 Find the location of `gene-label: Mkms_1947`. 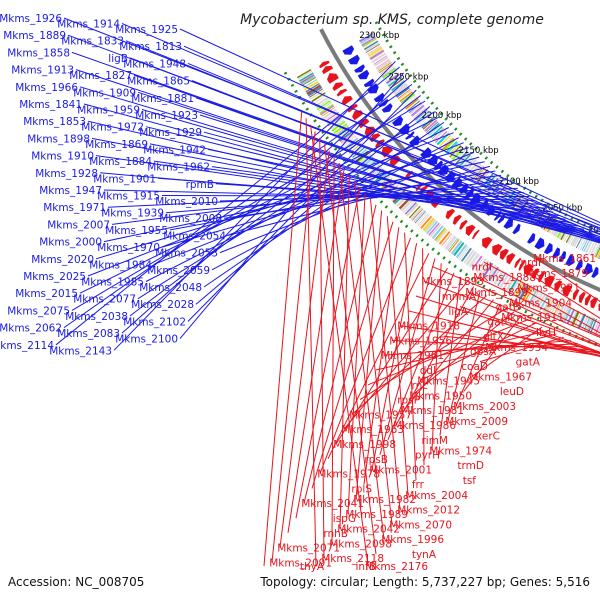

gene-label: Mkms_1947 is located at coordinates (70, 191).